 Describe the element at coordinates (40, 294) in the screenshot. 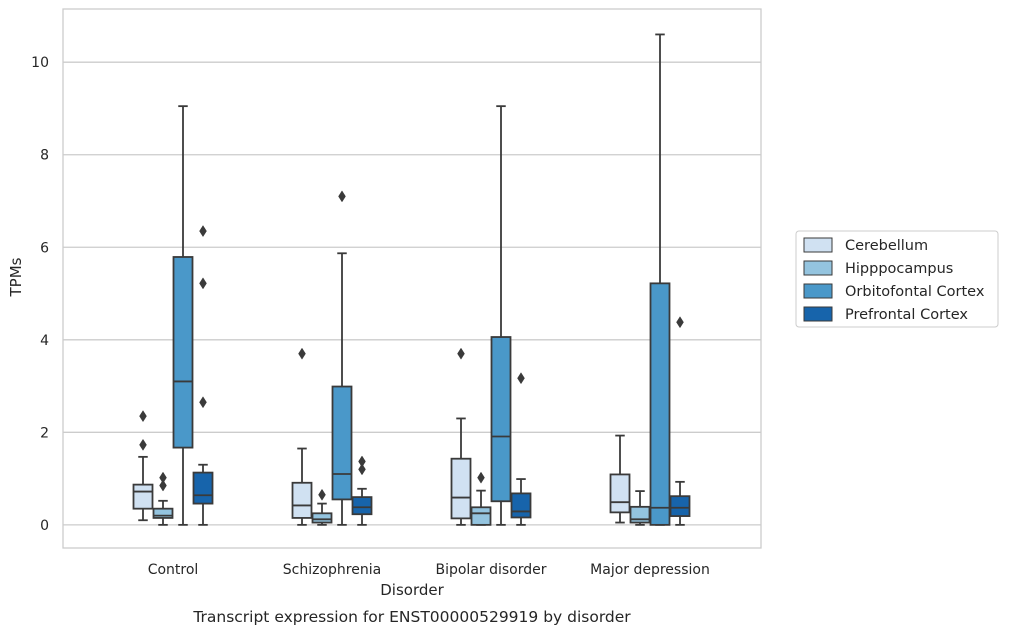

I see `y-axis-ticks: 0 2 4 6 8 10` at that location.